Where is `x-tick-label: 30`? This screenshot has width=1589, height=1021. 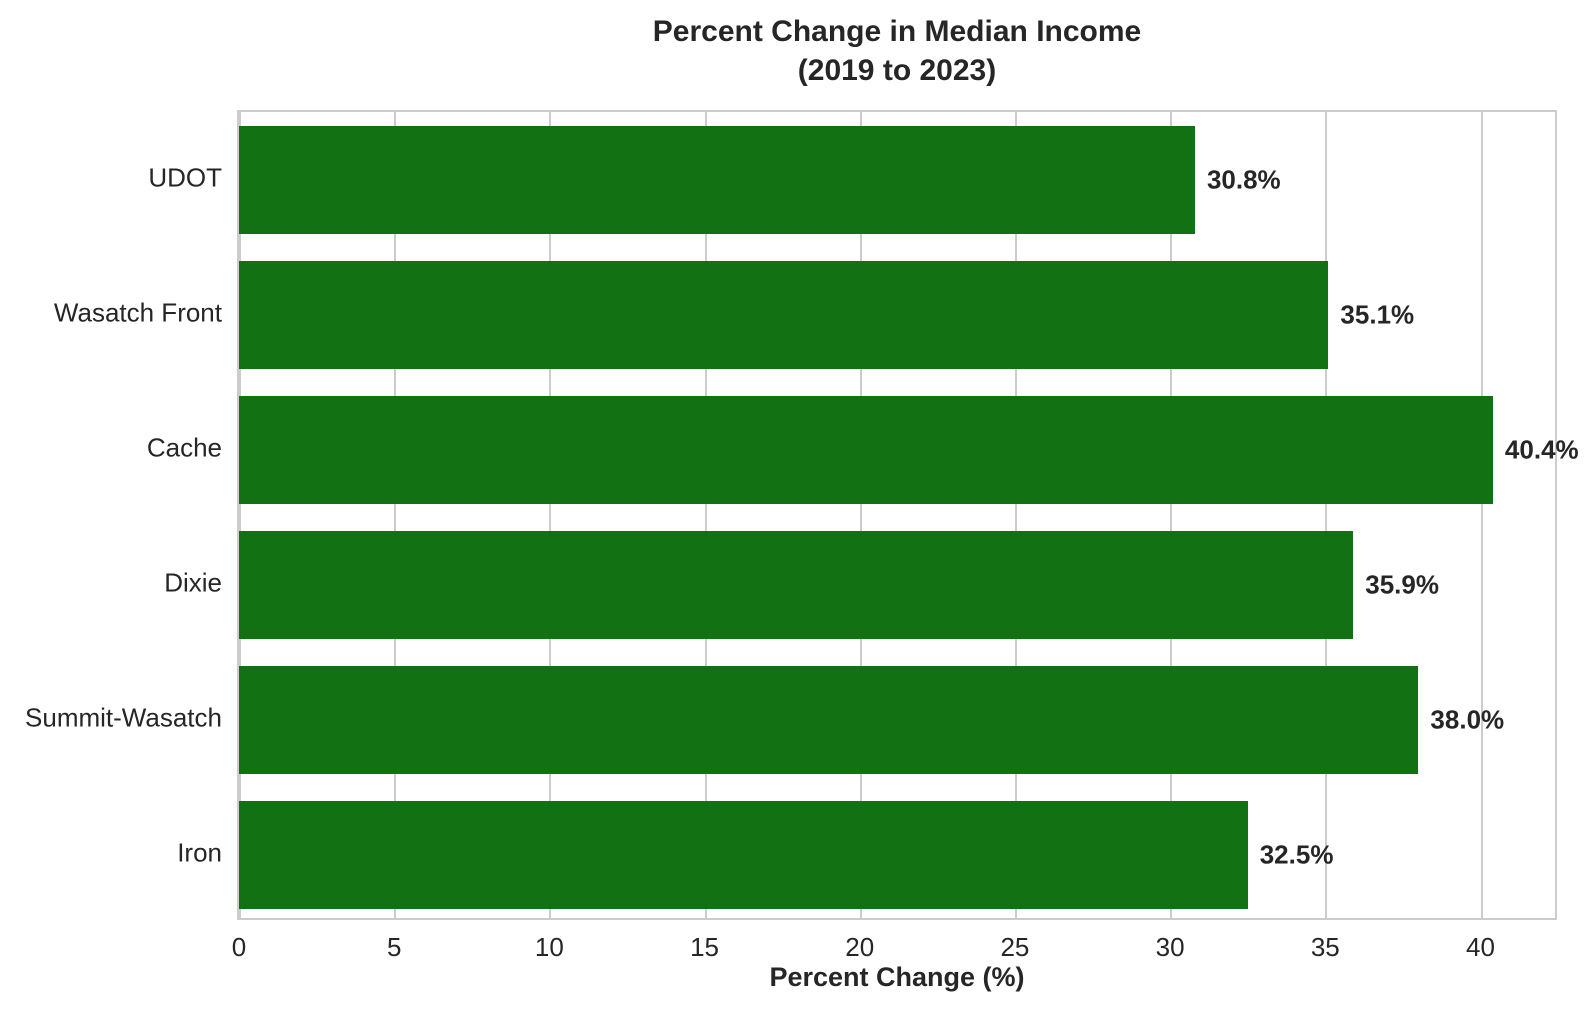 x-tick-label: 30 is located at coordinates (1170, 947).